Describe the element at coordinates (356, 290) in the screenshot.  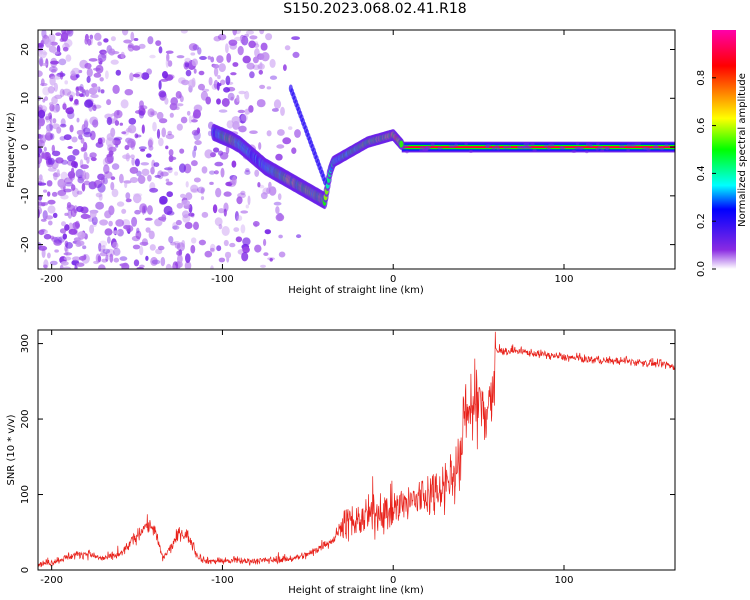
I see `x-axis-label: Height of straight line (km)` at that location.